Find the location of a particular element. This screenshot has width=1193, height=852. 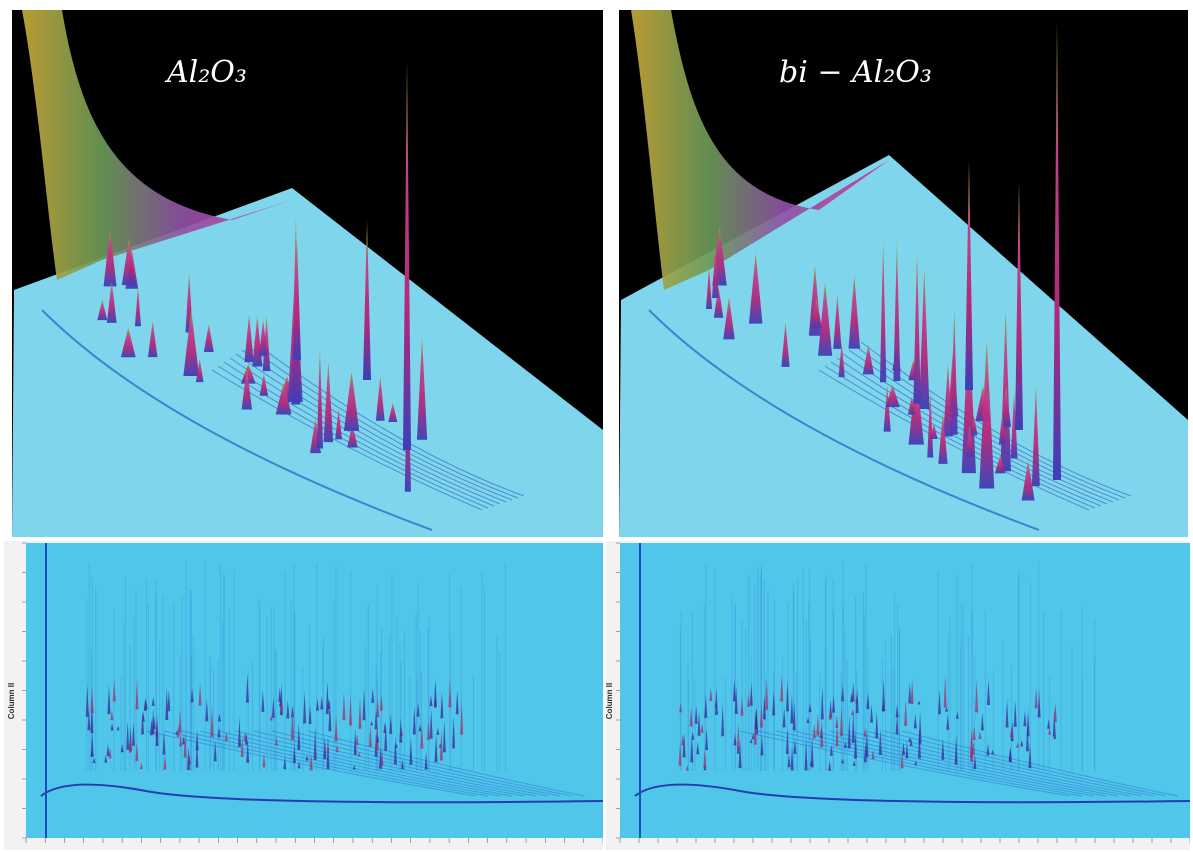

panel-label: bi − Al₂O₃ is located at coordinates (855, 72).